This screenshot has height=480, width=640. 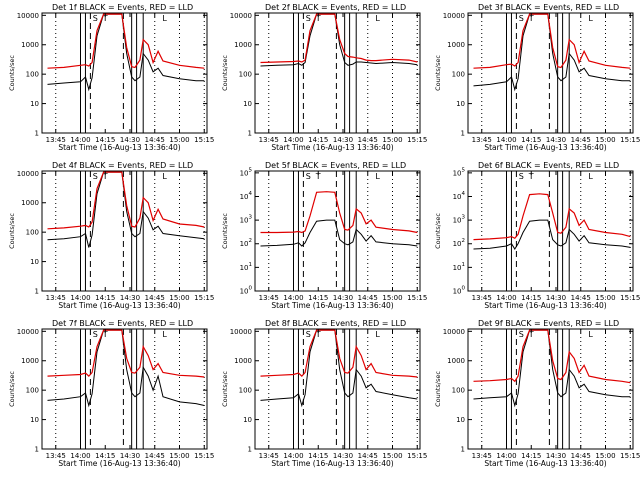 I want to click on chart-title: Det 8f BLACK = Events, RED = LLD, so click(x=335, y=323).